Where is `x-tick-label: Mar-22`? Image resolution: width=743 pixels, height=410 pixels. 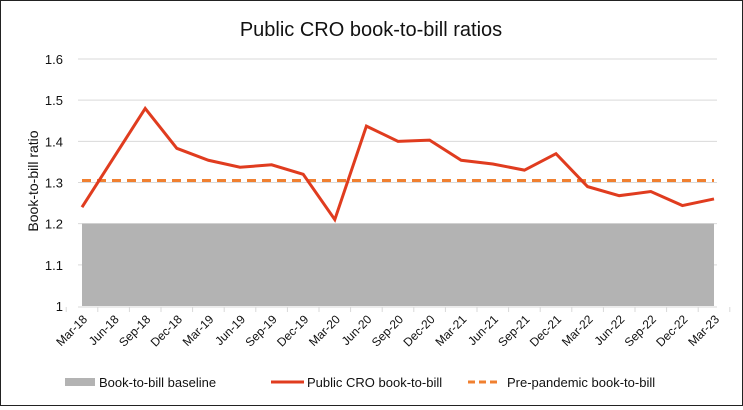
x-tick-label: Mar-22 is located at coordinates (577, 330).